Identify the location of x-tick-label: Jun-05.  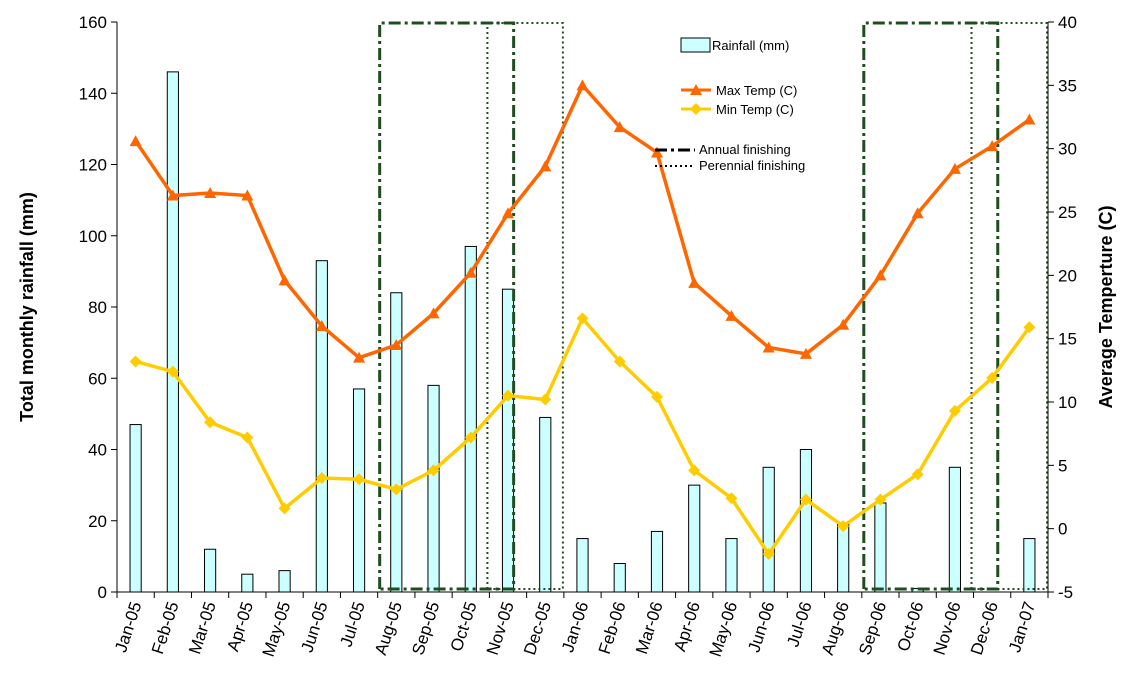
(314, 626).